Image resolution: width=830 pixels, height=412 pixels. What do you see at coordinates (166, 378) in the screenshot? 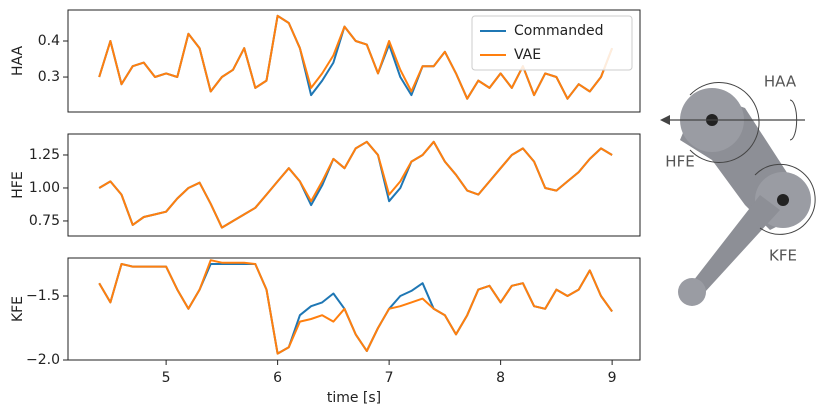
I see `x-tick-label: 5` at bounding box center [166, 378].